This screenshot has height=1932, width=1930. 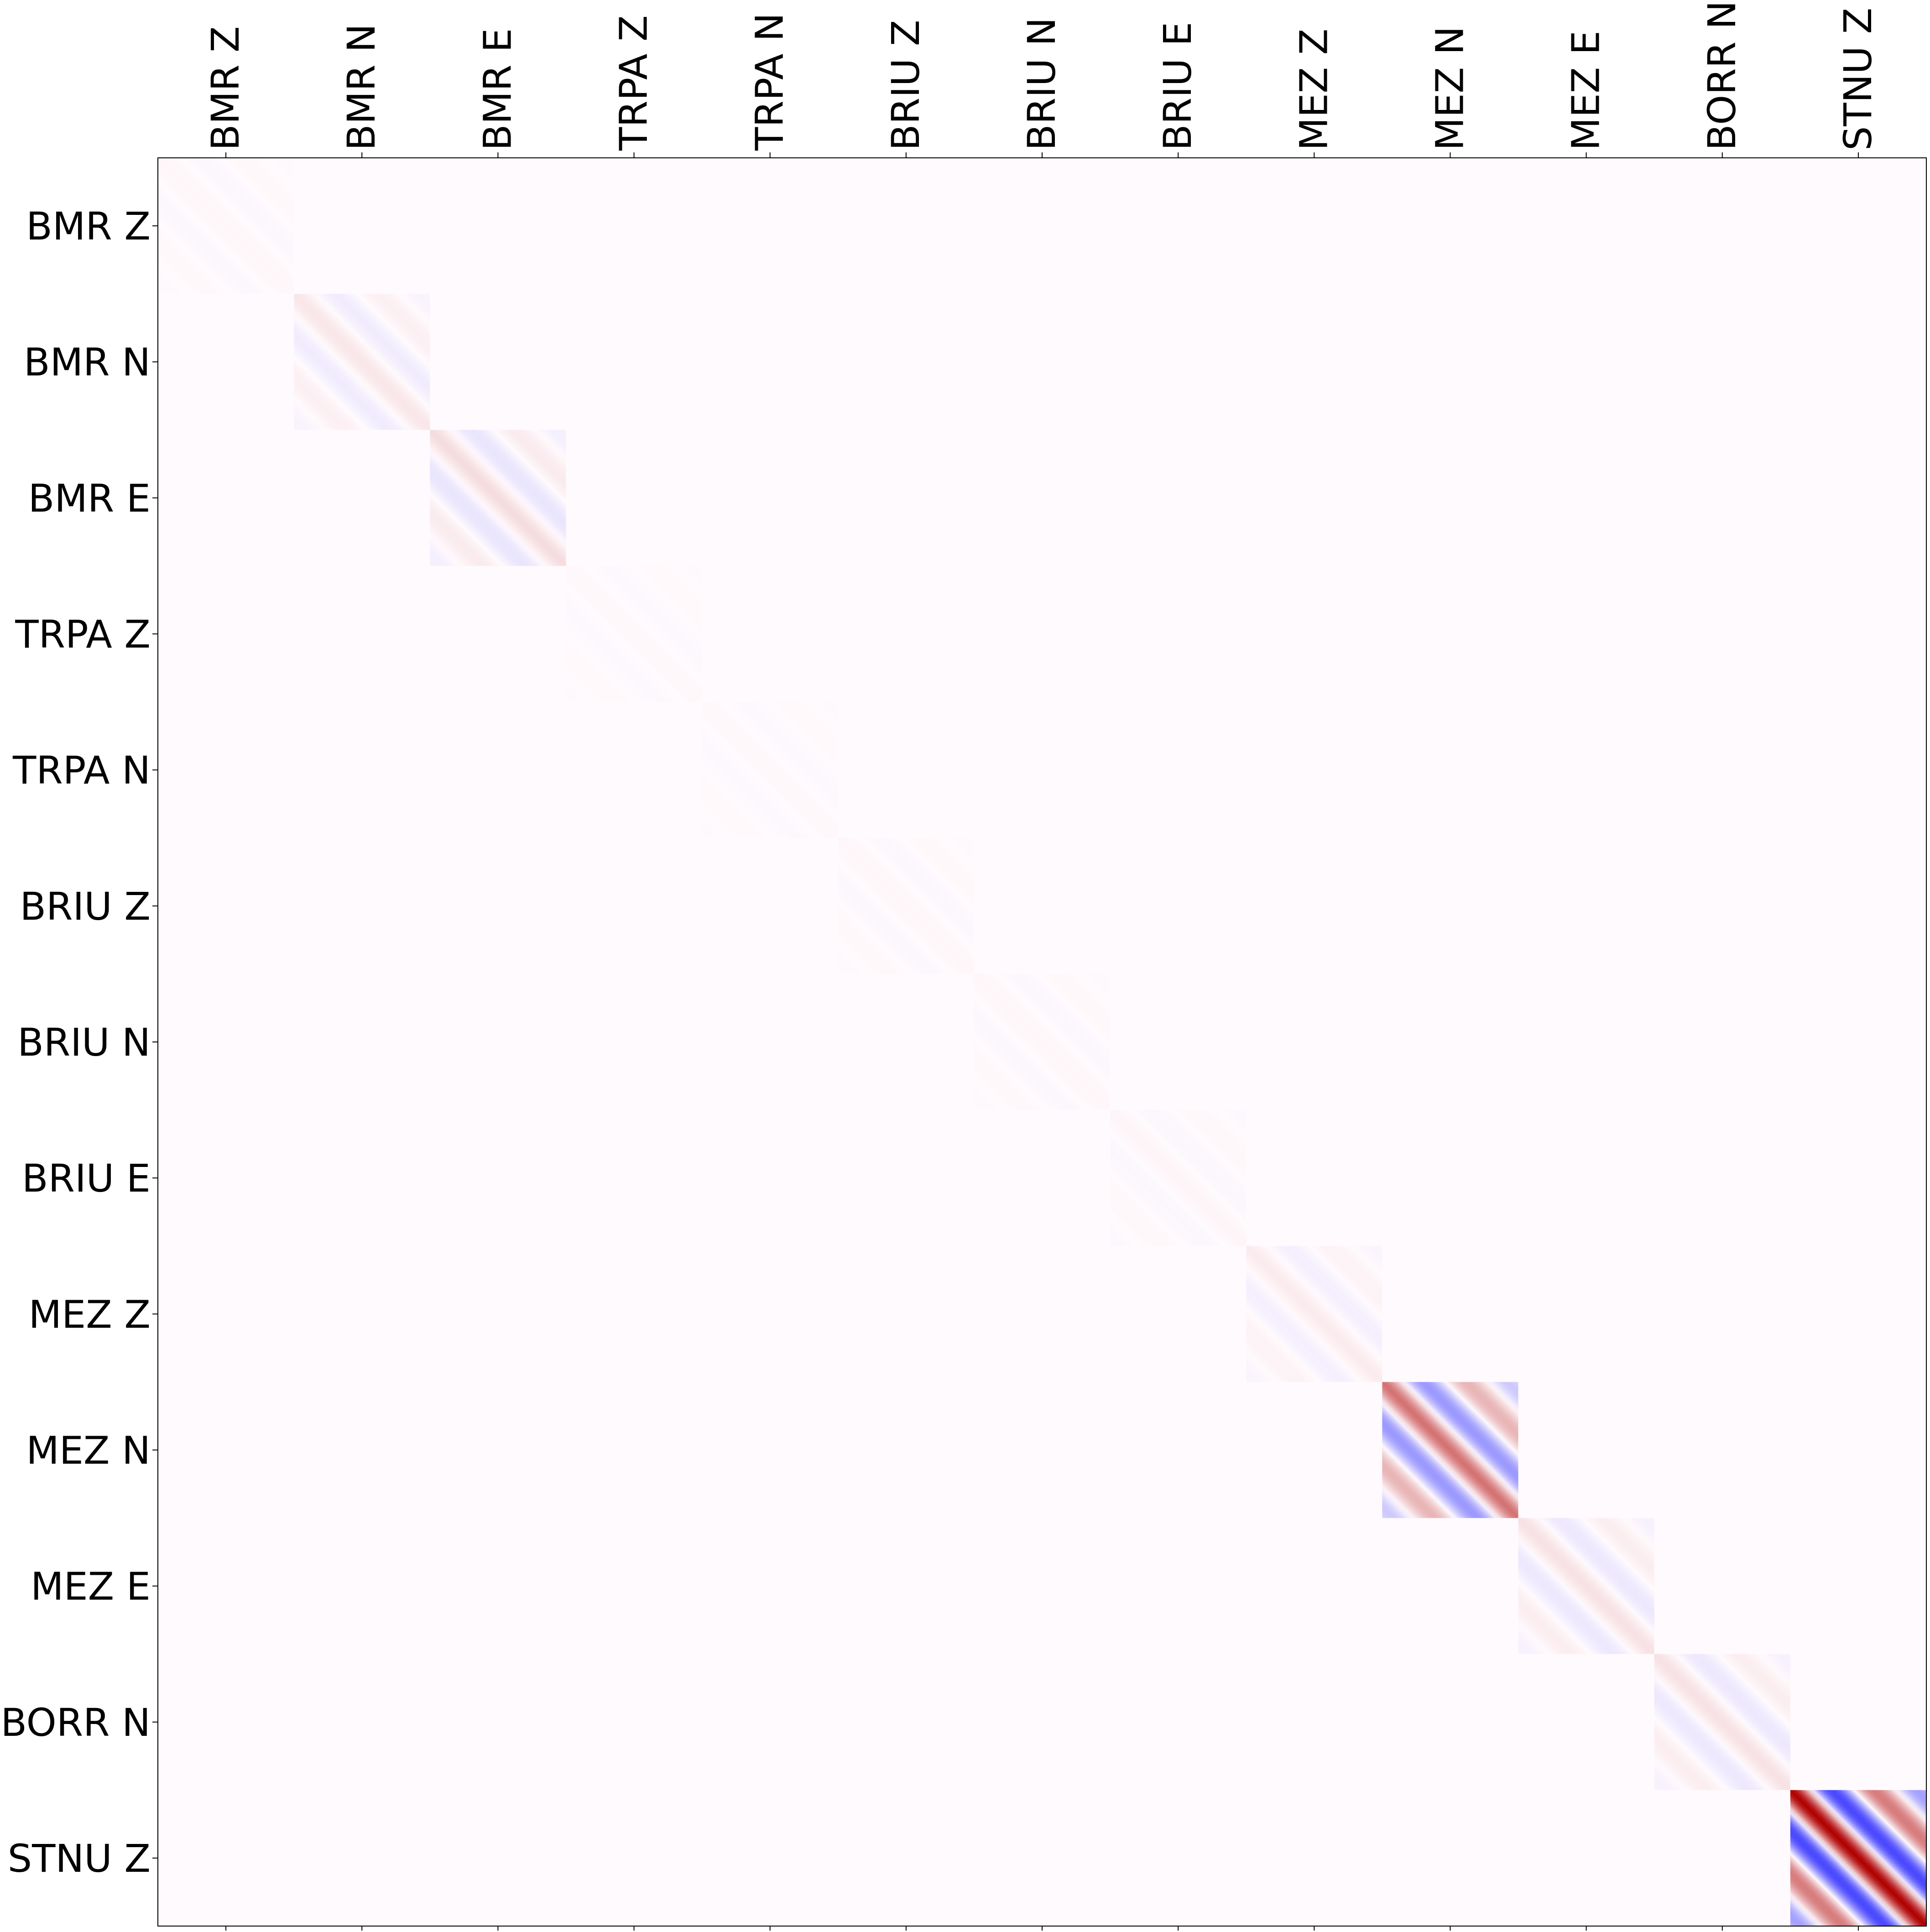 What do you see at coordinates (1586, 1586) in the screenshot?
I see `heatmap-block-mez-e` at bounding box center [1586, 1586].